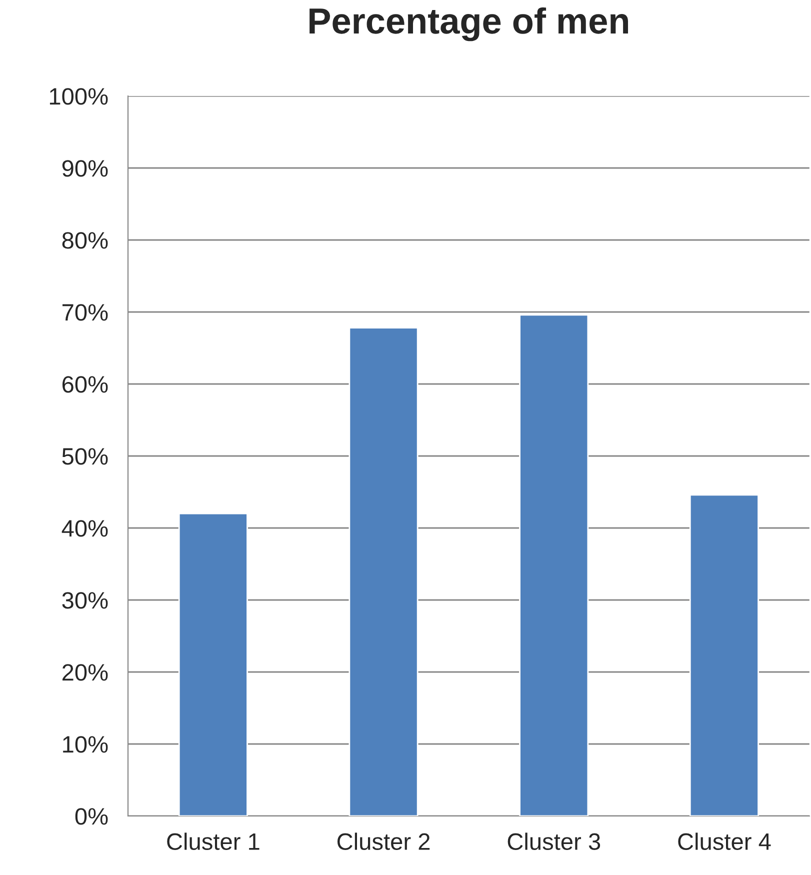 The width and height of the screenshot is (811, 875). Describe the element at coordinates (383, 841) in the screenshot. I see `x-tick-label: Cluster 2` at that location.